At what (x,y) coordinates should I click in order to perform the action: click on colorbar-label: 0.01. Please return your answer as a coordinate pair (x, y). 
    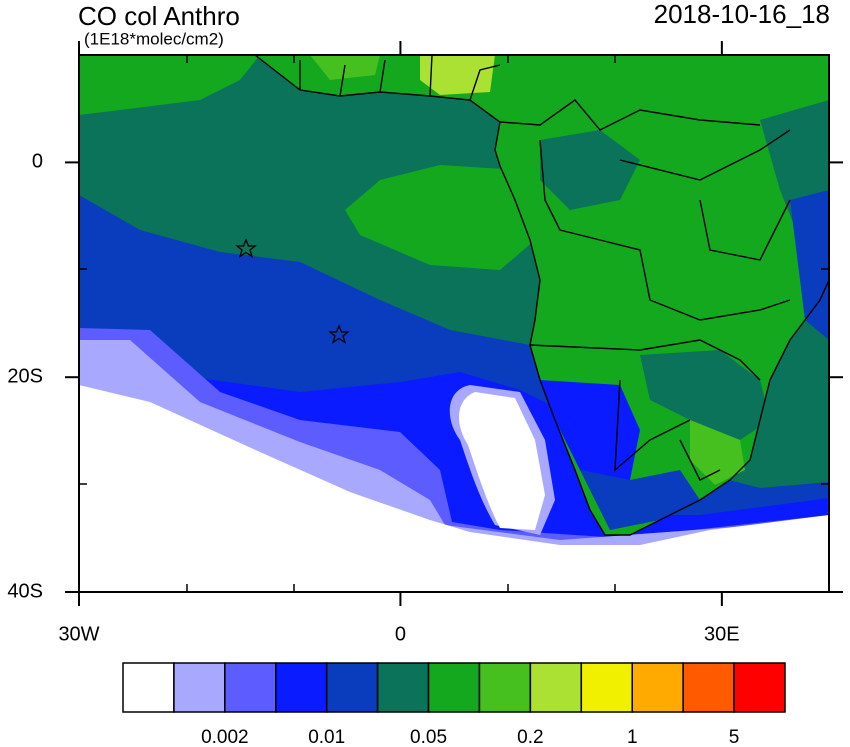
    Looking at the image, I should click on (326, 737).